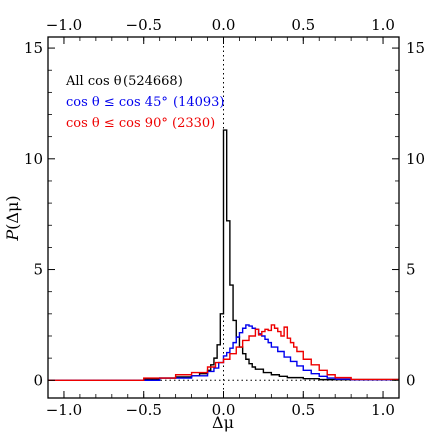  What do you see at coordinates (223, 422) in the screenshot?
I see `x-axis-title: Δμ` at bounding box center [223, 422].